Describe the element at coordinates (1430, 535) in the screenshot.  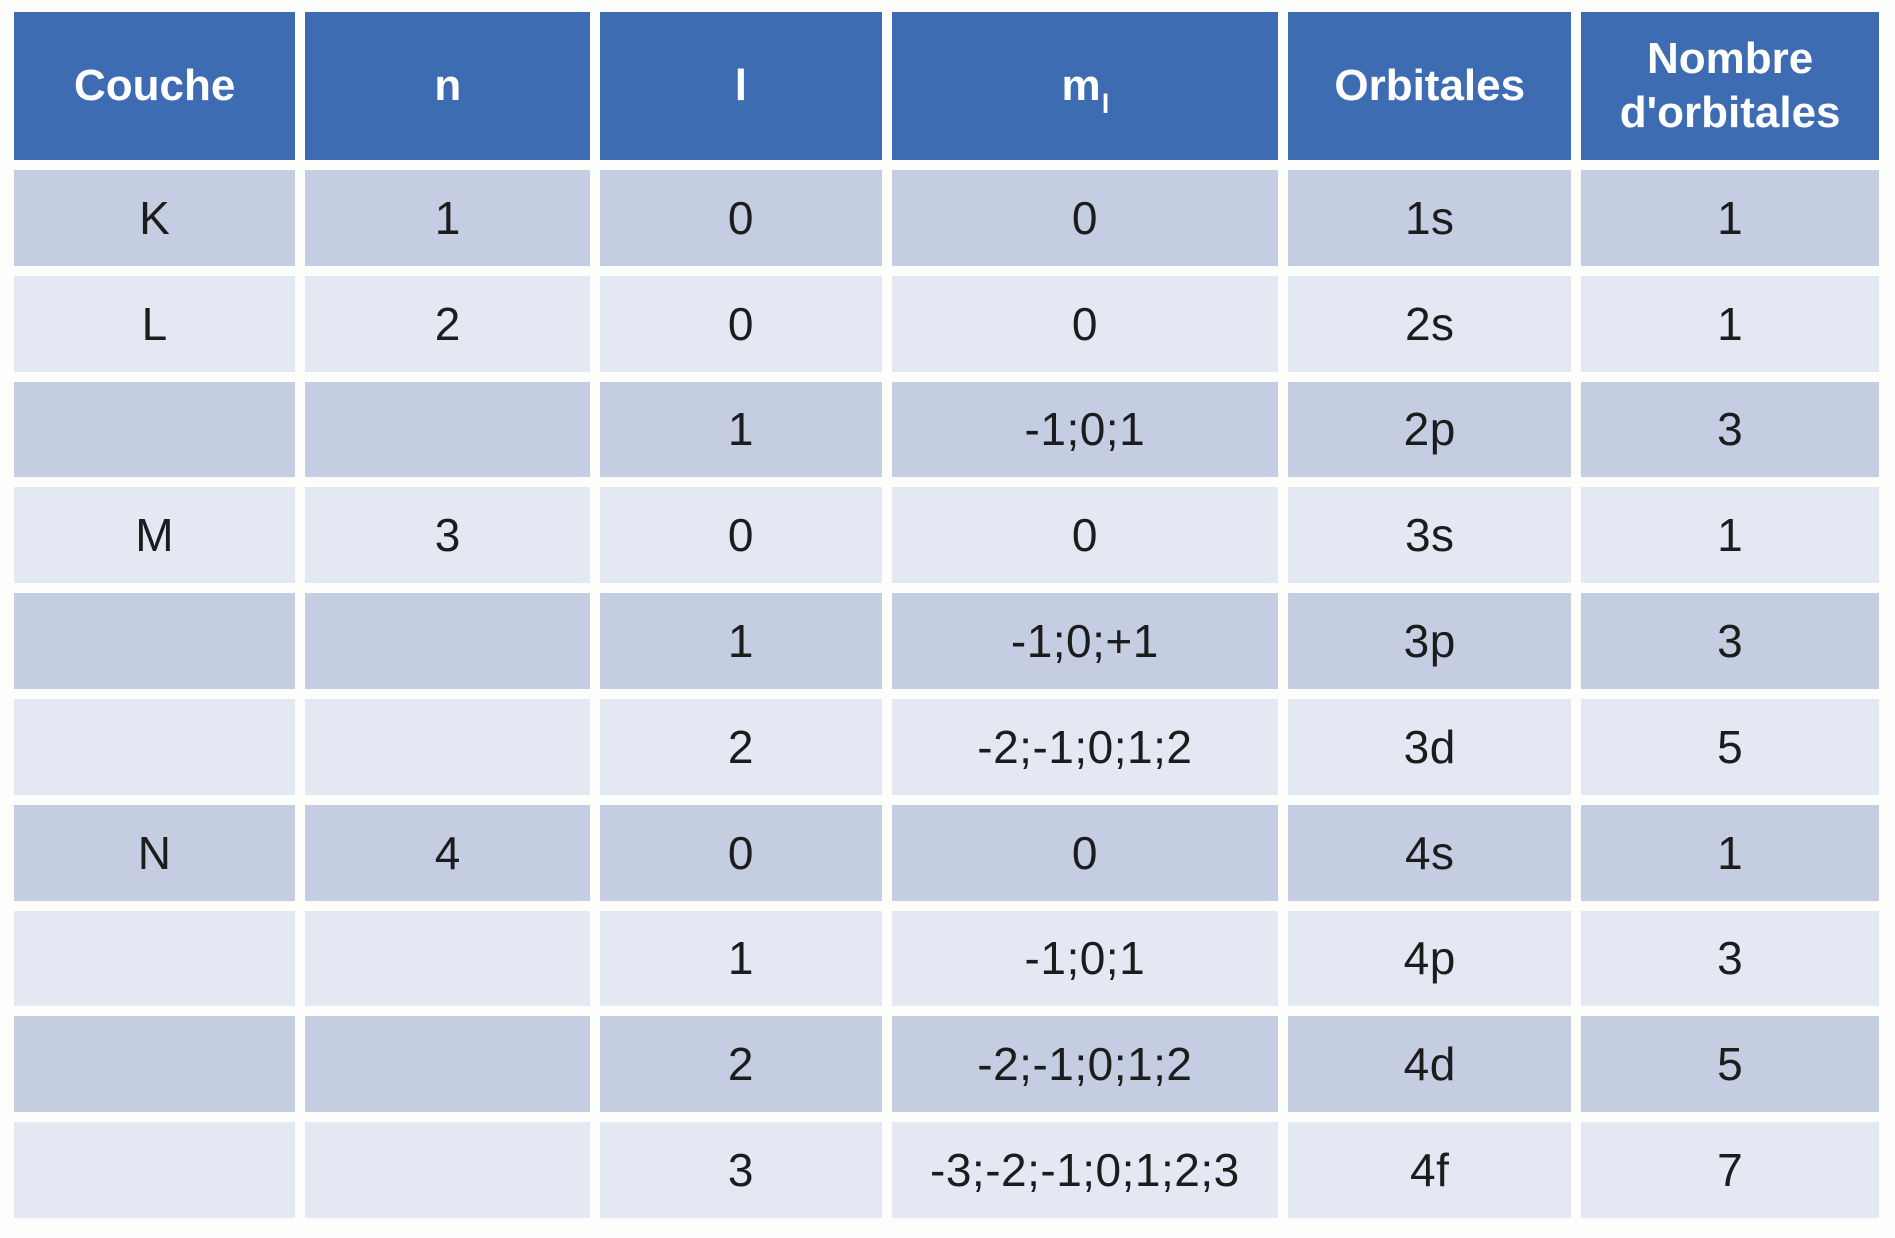
I see `cell-orbitales: 3s` at that location.